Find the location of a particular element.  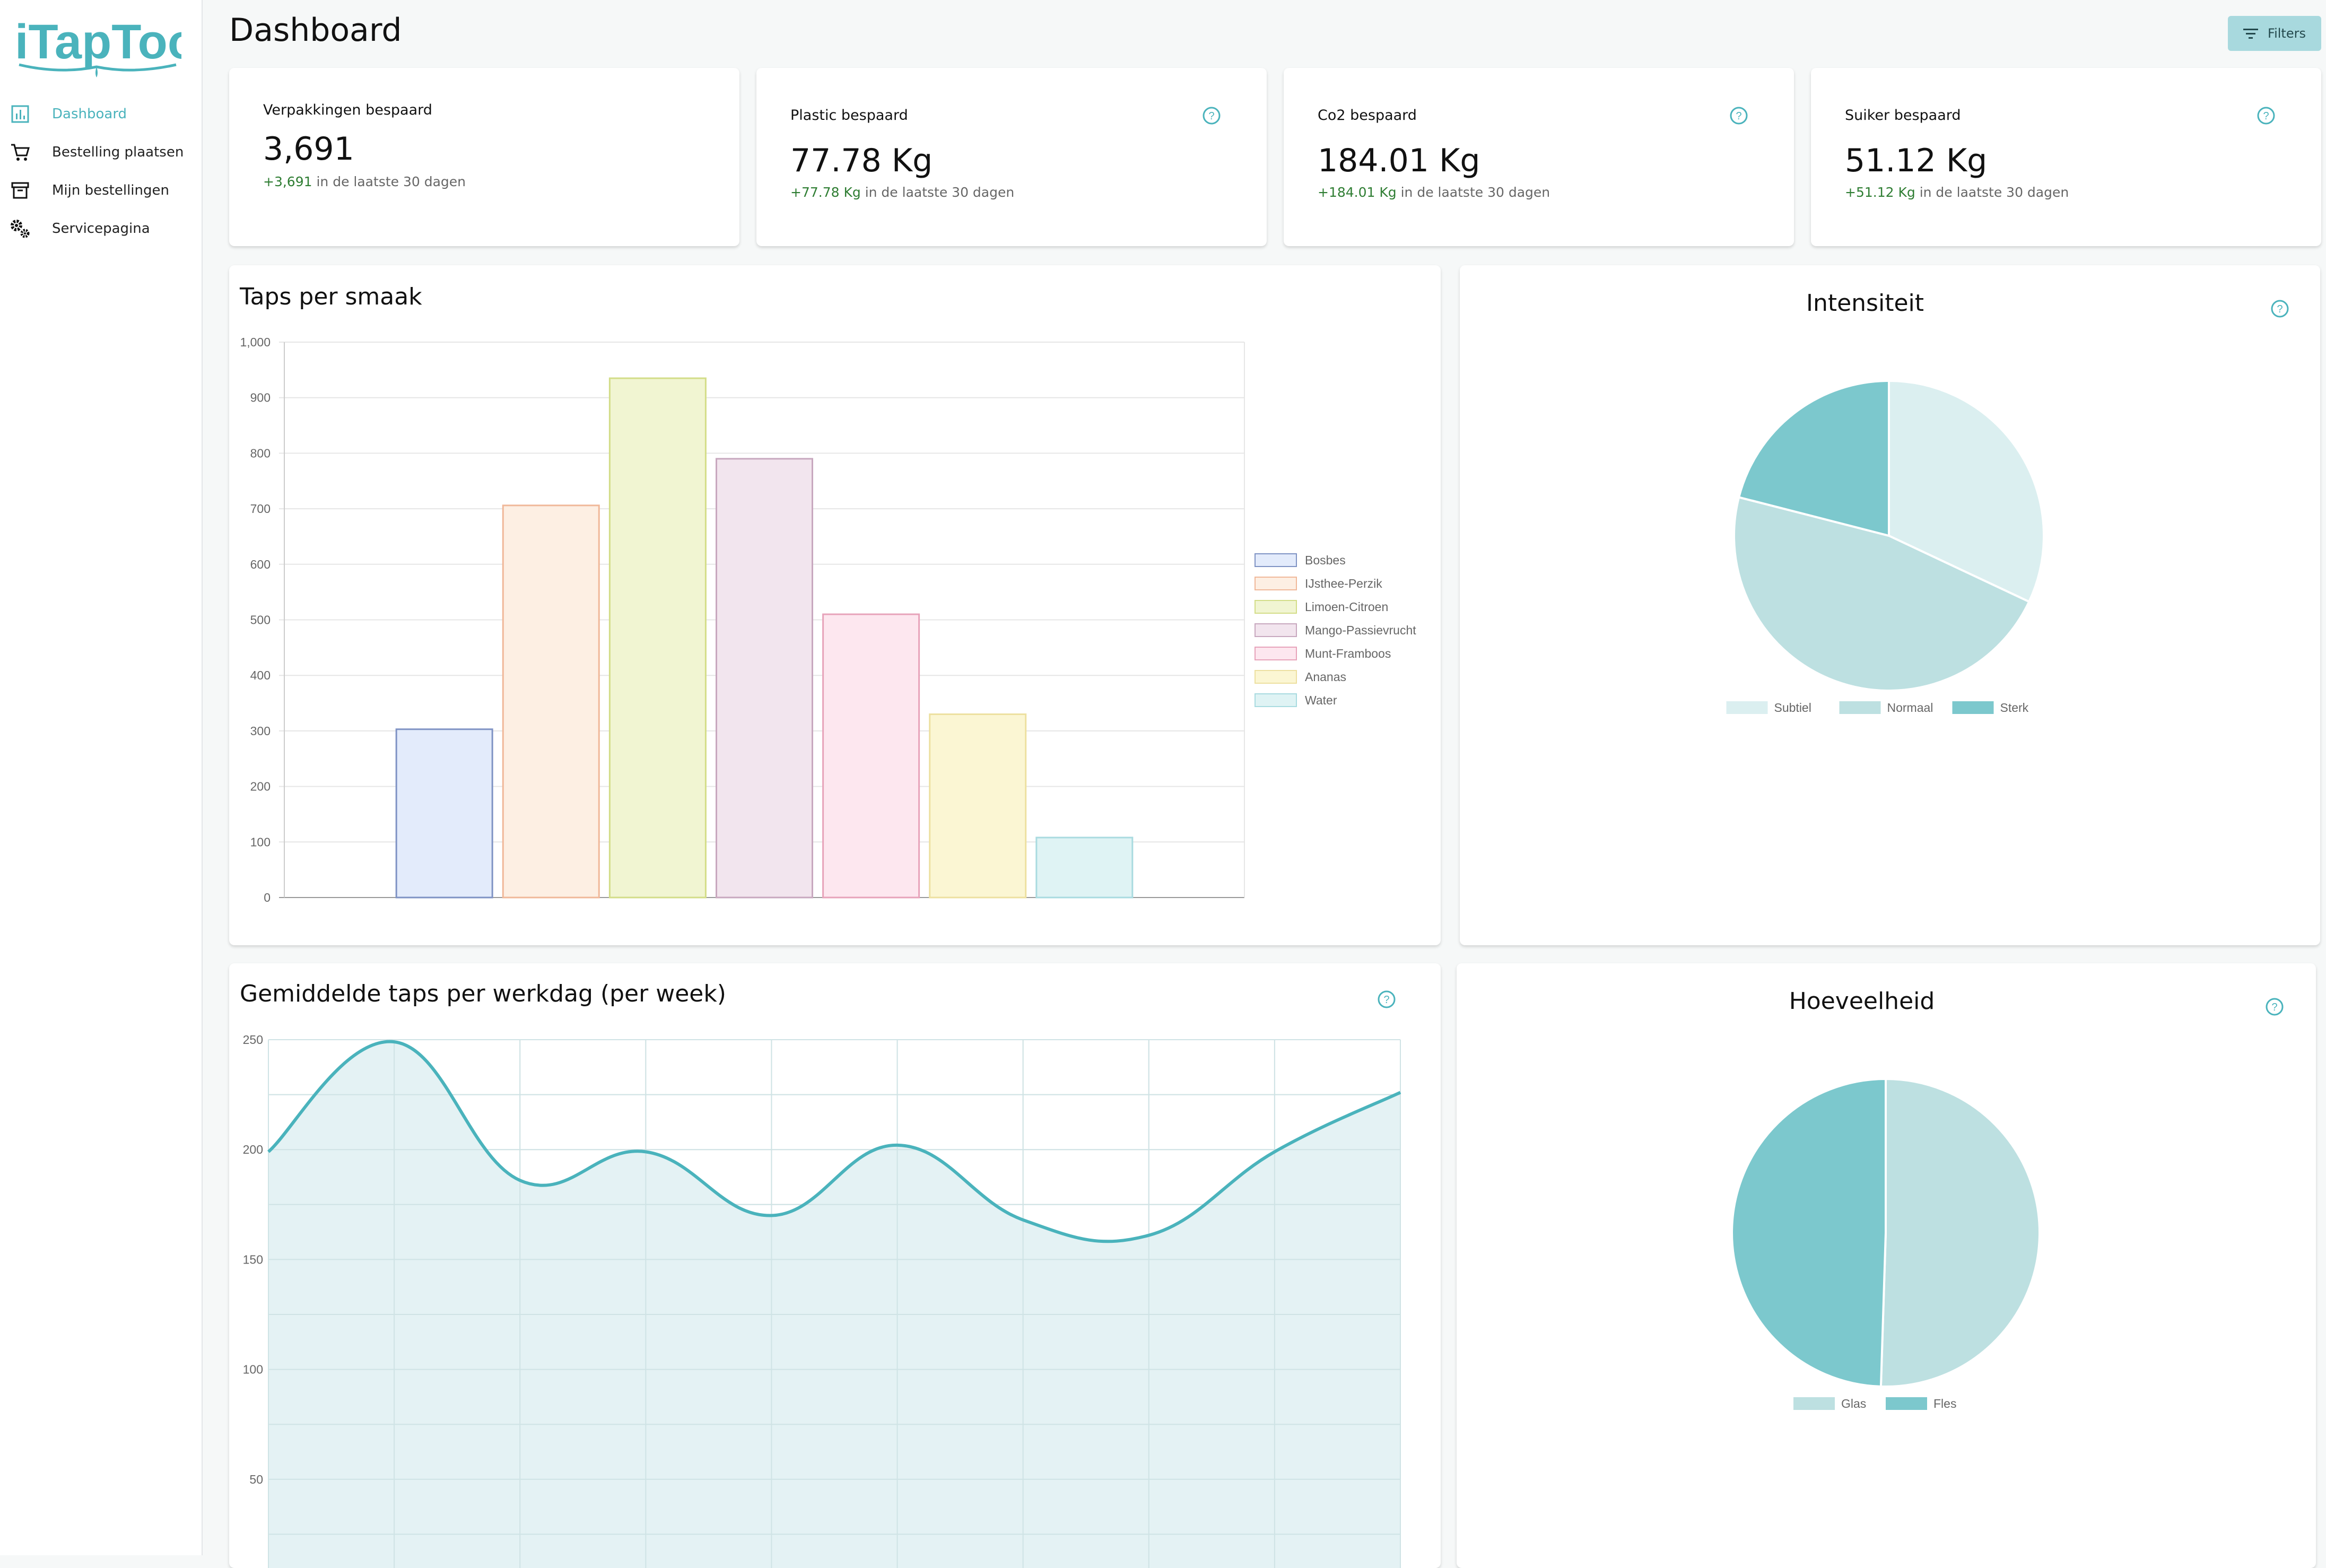

legend-label: Ananas is located at coordinates (1325, 677).